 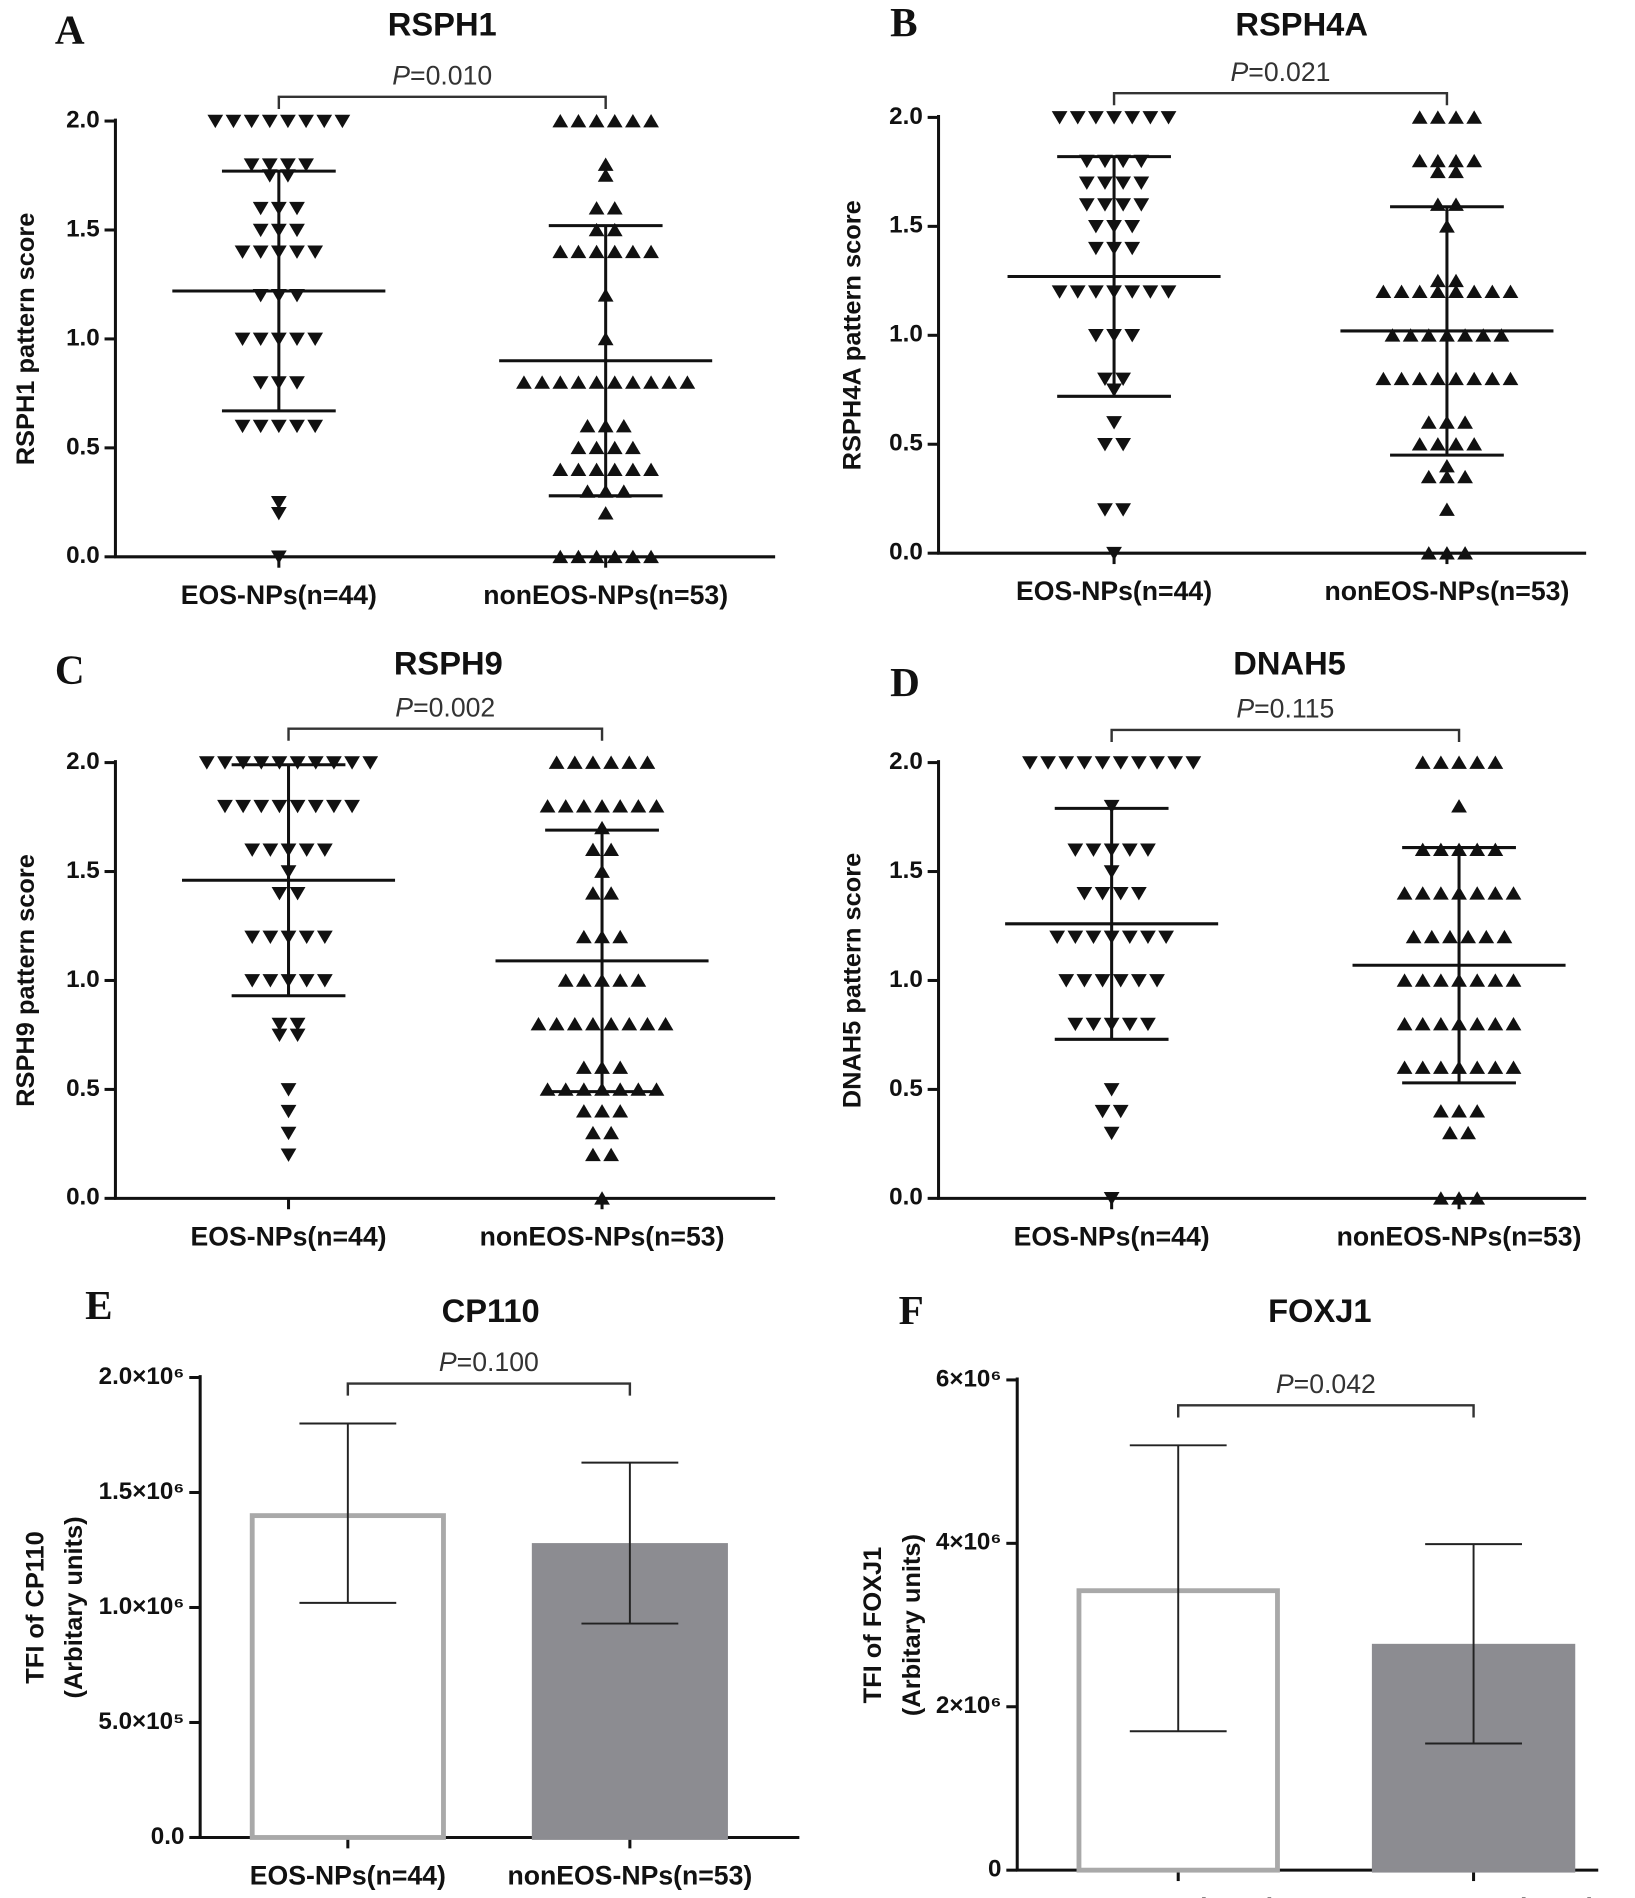 What do you see at coordinates (35, 1607) in the screenshot?
I see `y-axis-label: TFI of CP110` at bounding box center [35, 1607].